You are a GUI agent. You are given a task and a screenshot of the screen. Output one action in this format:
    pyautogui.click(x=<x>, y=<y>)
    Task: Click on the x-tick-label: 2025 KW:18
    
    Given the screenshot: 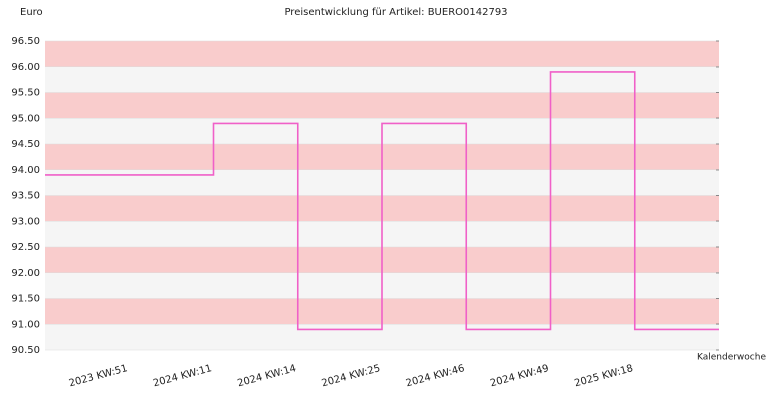 What is the action you would take?
    pyautogui.click(x=603, y=376)
    